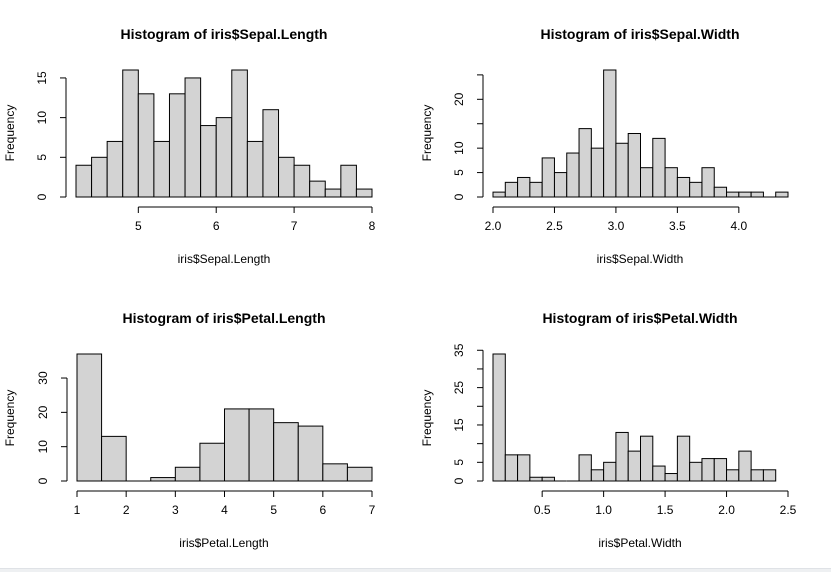 The image size is (831, 573). What do you see at coordinates (459, 350) in the screenshot?
I see `y-tick-label: 35` at bounding box center [459, 350].